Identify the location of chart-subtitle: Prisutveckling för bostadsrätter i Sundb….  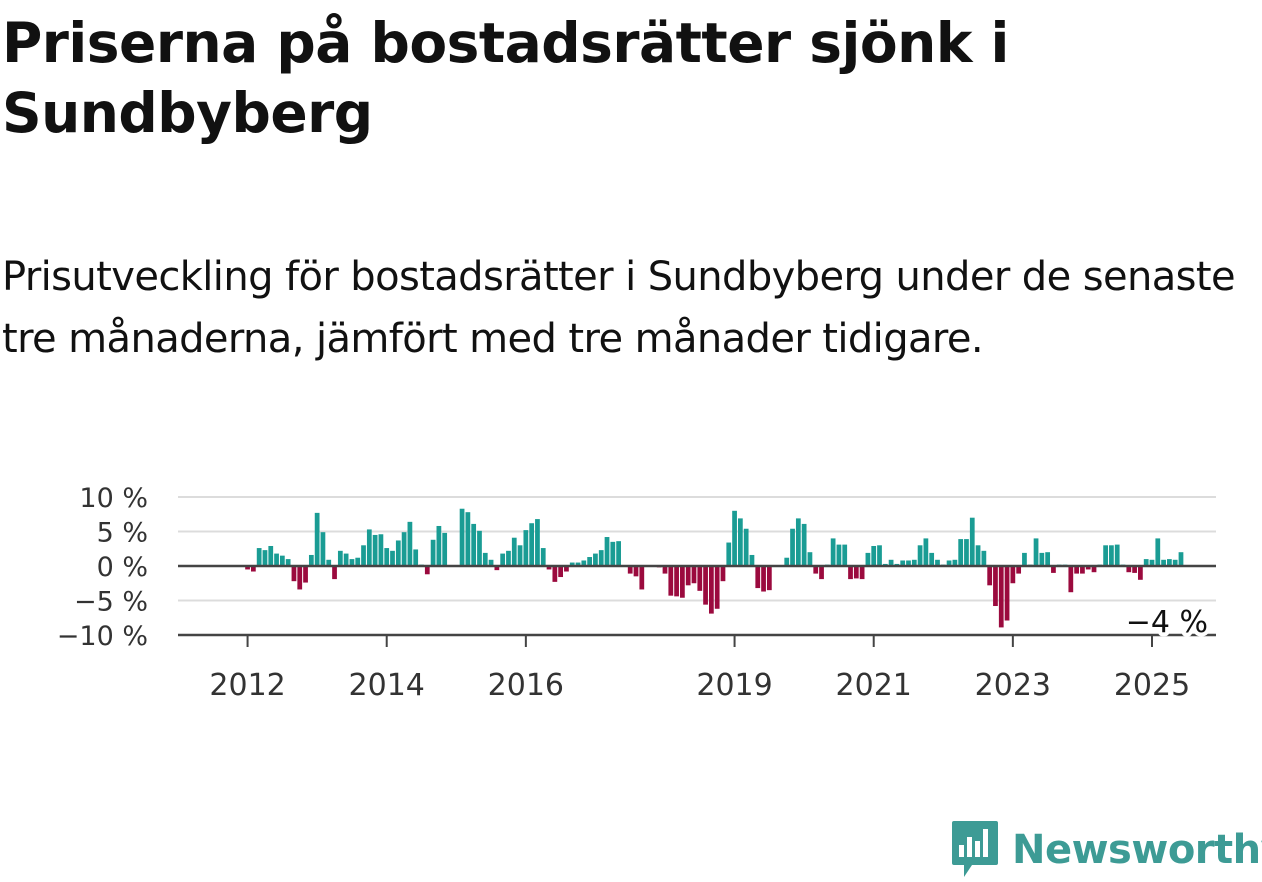
(619, 308).